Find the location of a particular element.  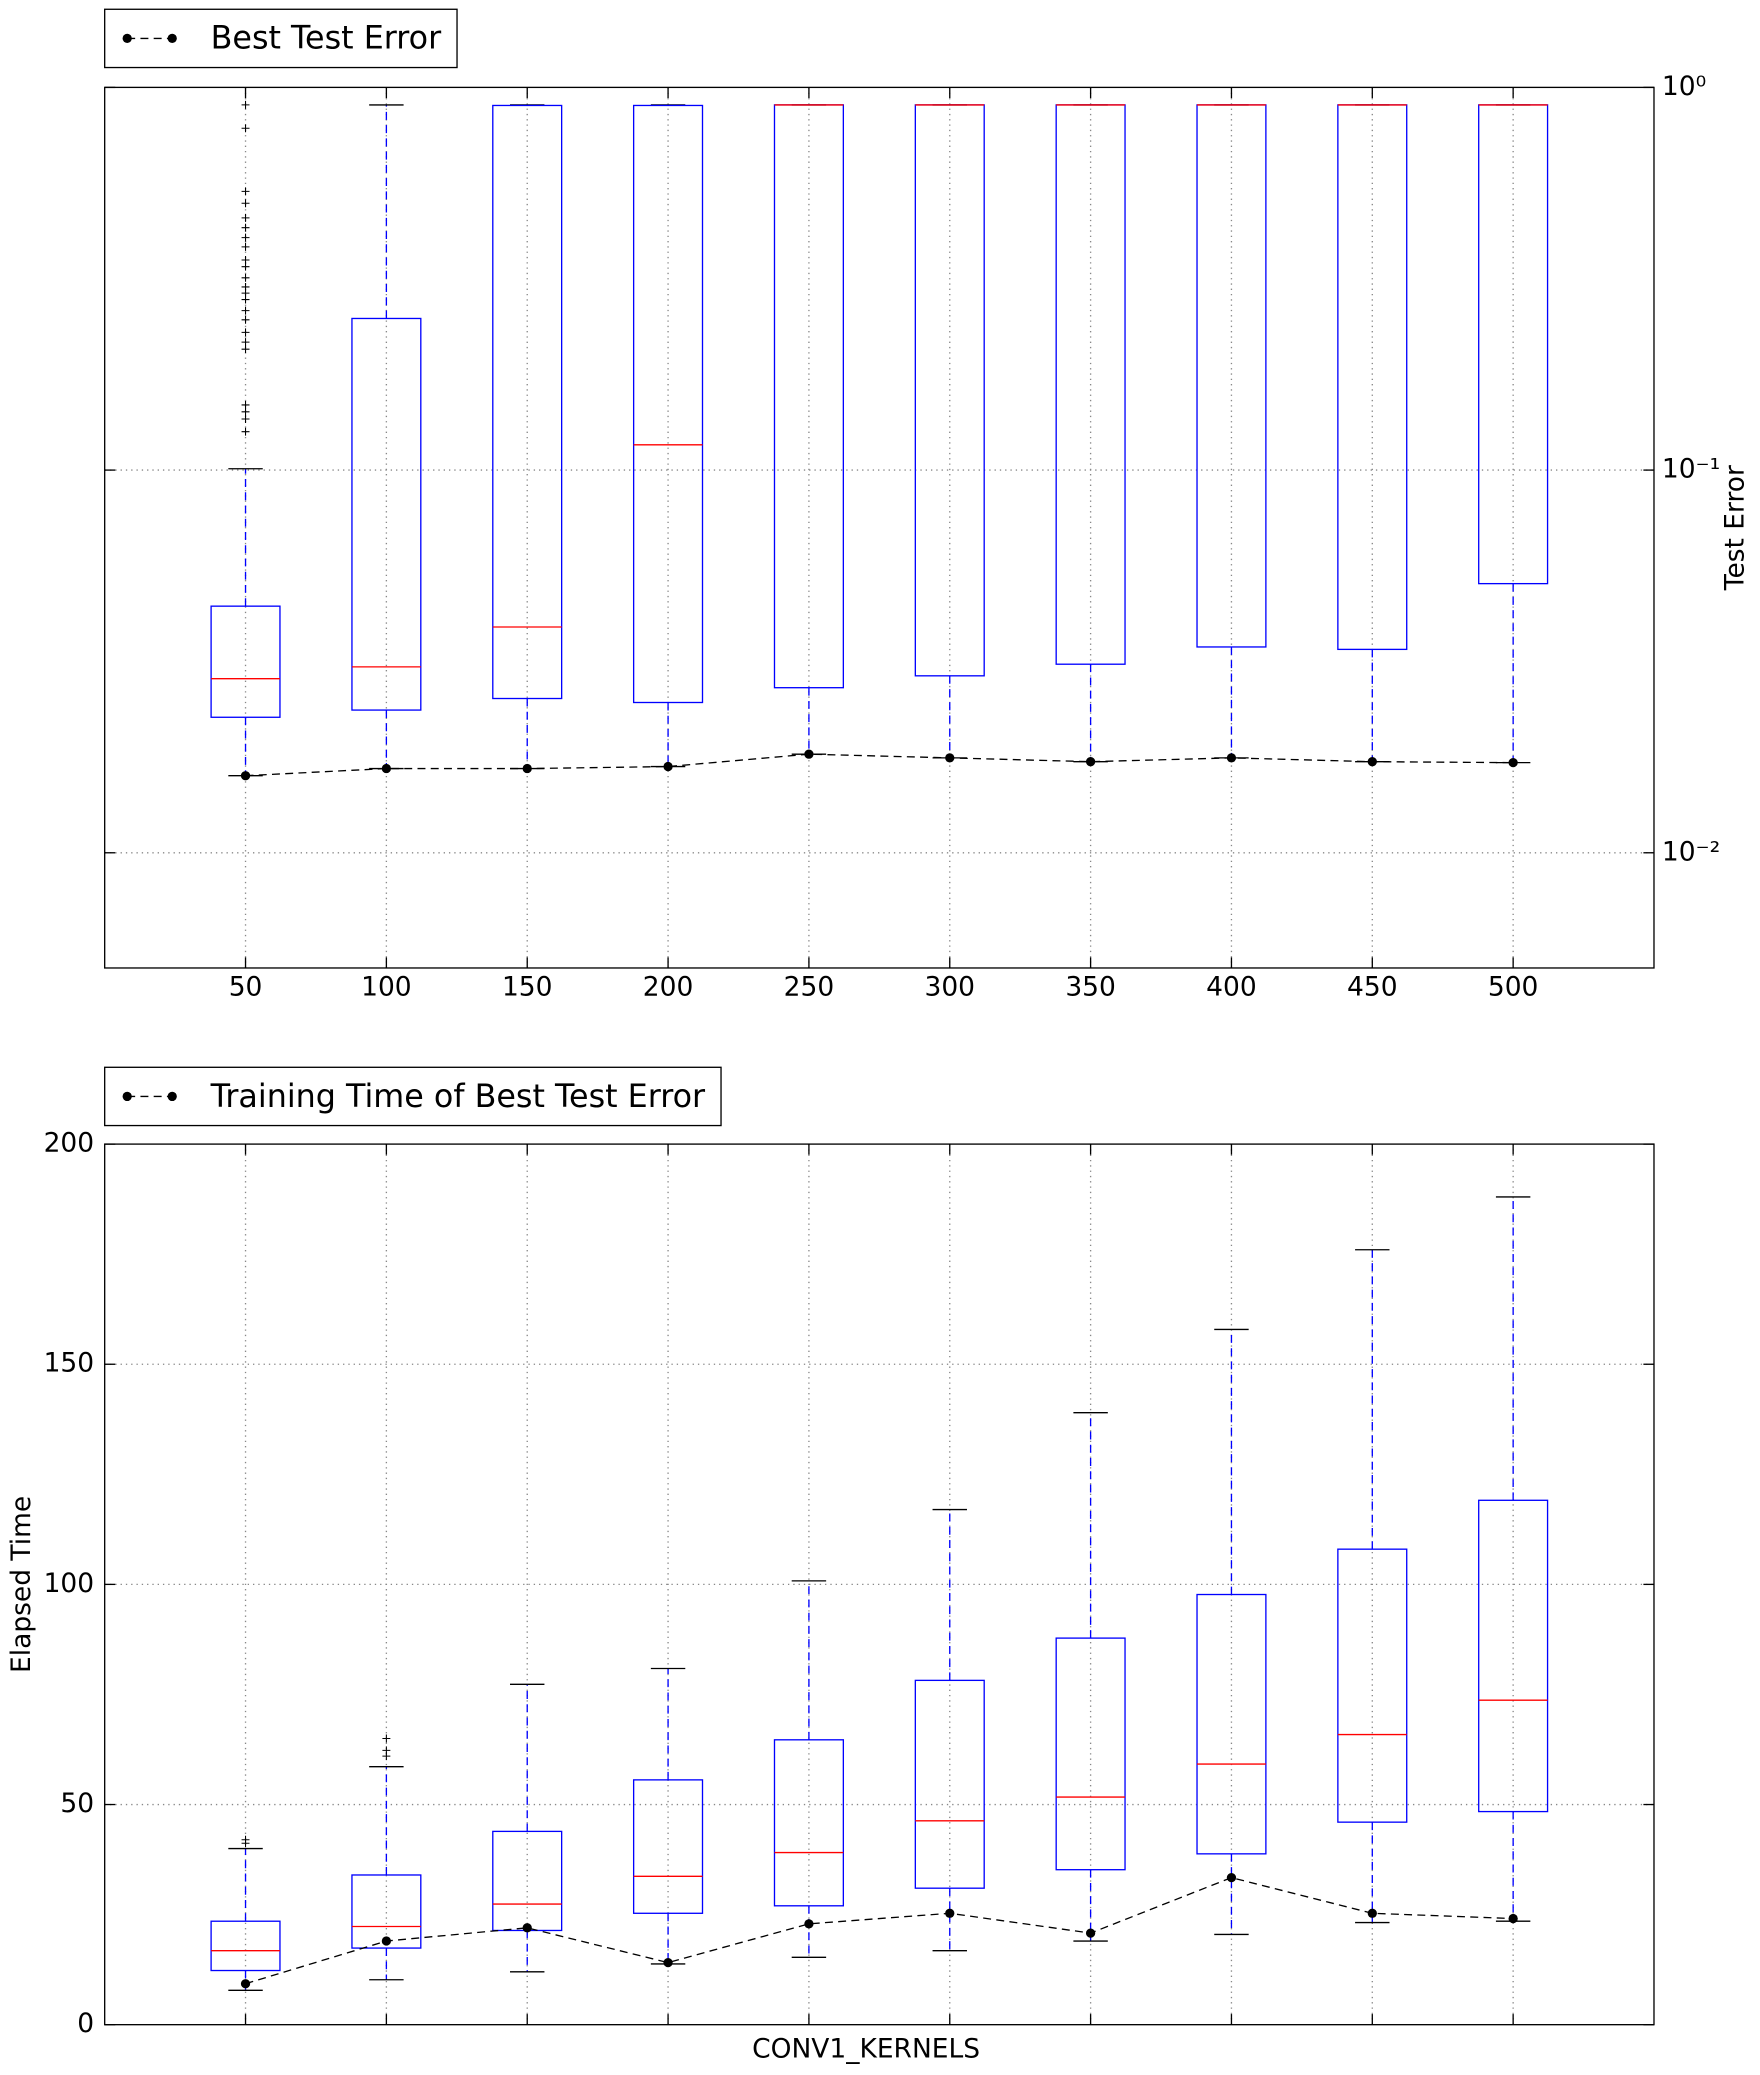

legend: Training Time of Best Test Error is located at coordinates (413, 1096).